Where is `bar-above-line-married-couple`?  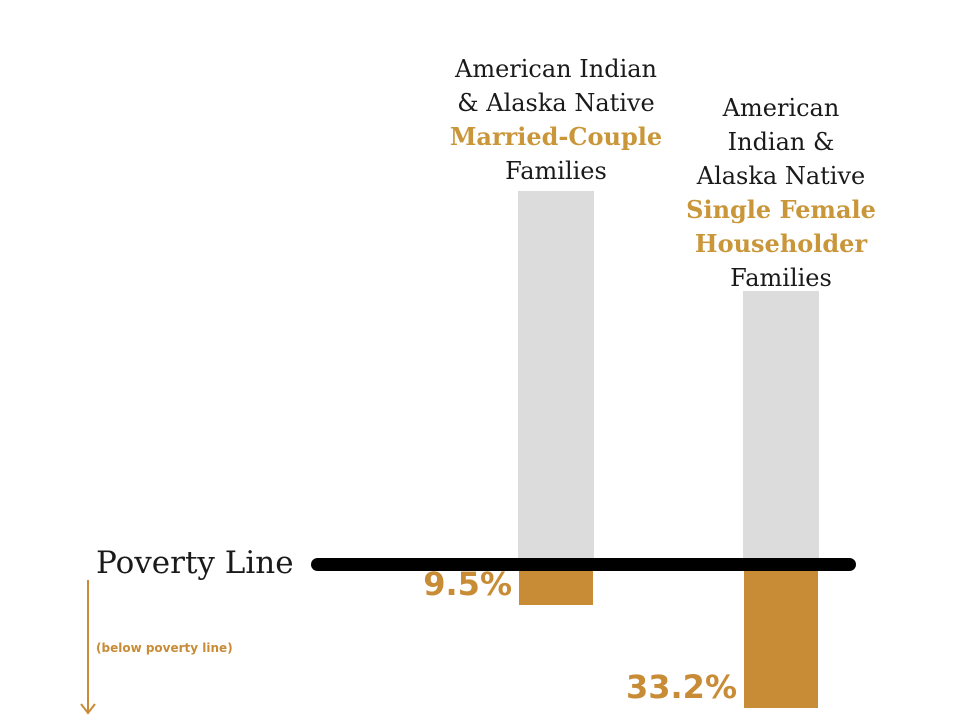
bar-above-line-married-couple is located at coordinates (556, 377).